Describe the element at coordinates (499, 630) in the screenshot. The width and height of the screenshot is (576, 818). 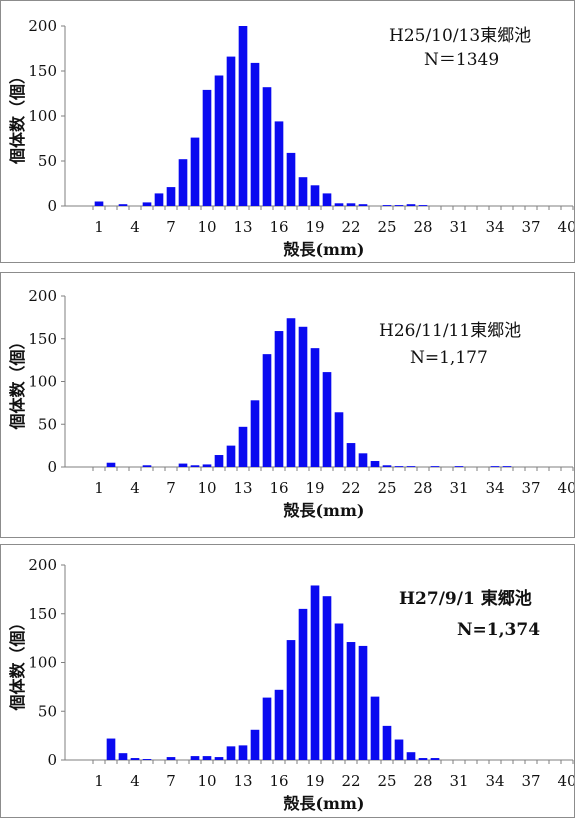
I see `chart-annotation-sample-size: N=1,374` at that location.